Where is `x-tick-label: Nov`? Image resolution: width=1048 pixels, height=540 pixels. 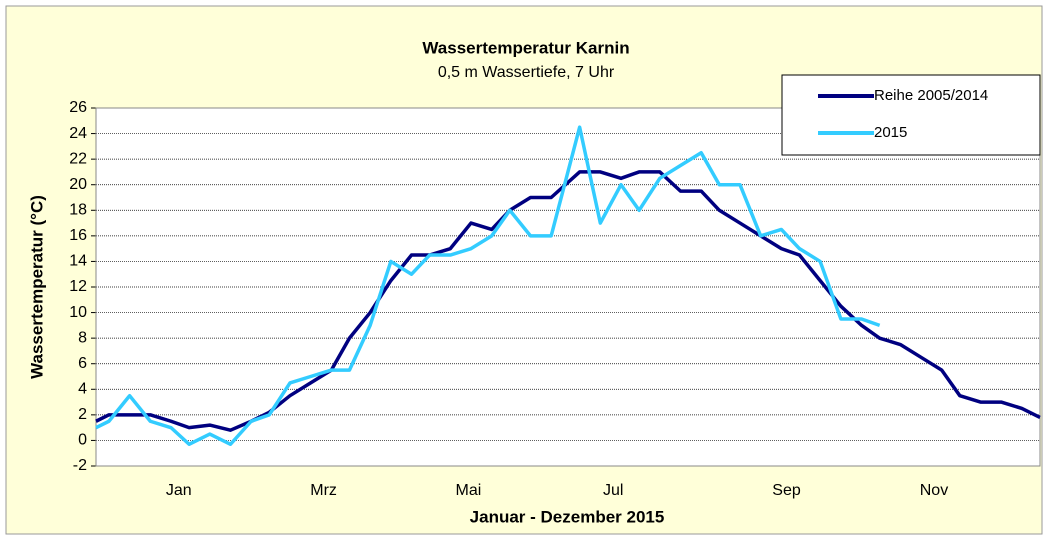 x-tick-label: Nov is located at coordinates (934, 490).